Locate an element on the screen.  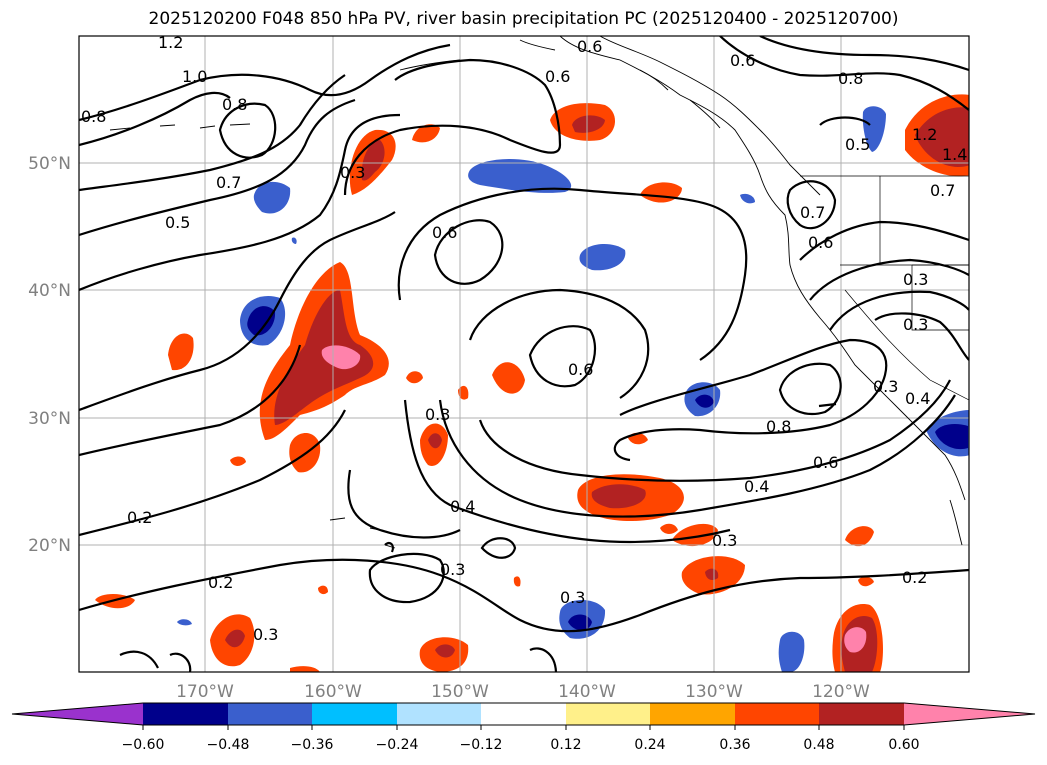
colorbar-tick-label: 0.24 is located at coordinates (649, 745).